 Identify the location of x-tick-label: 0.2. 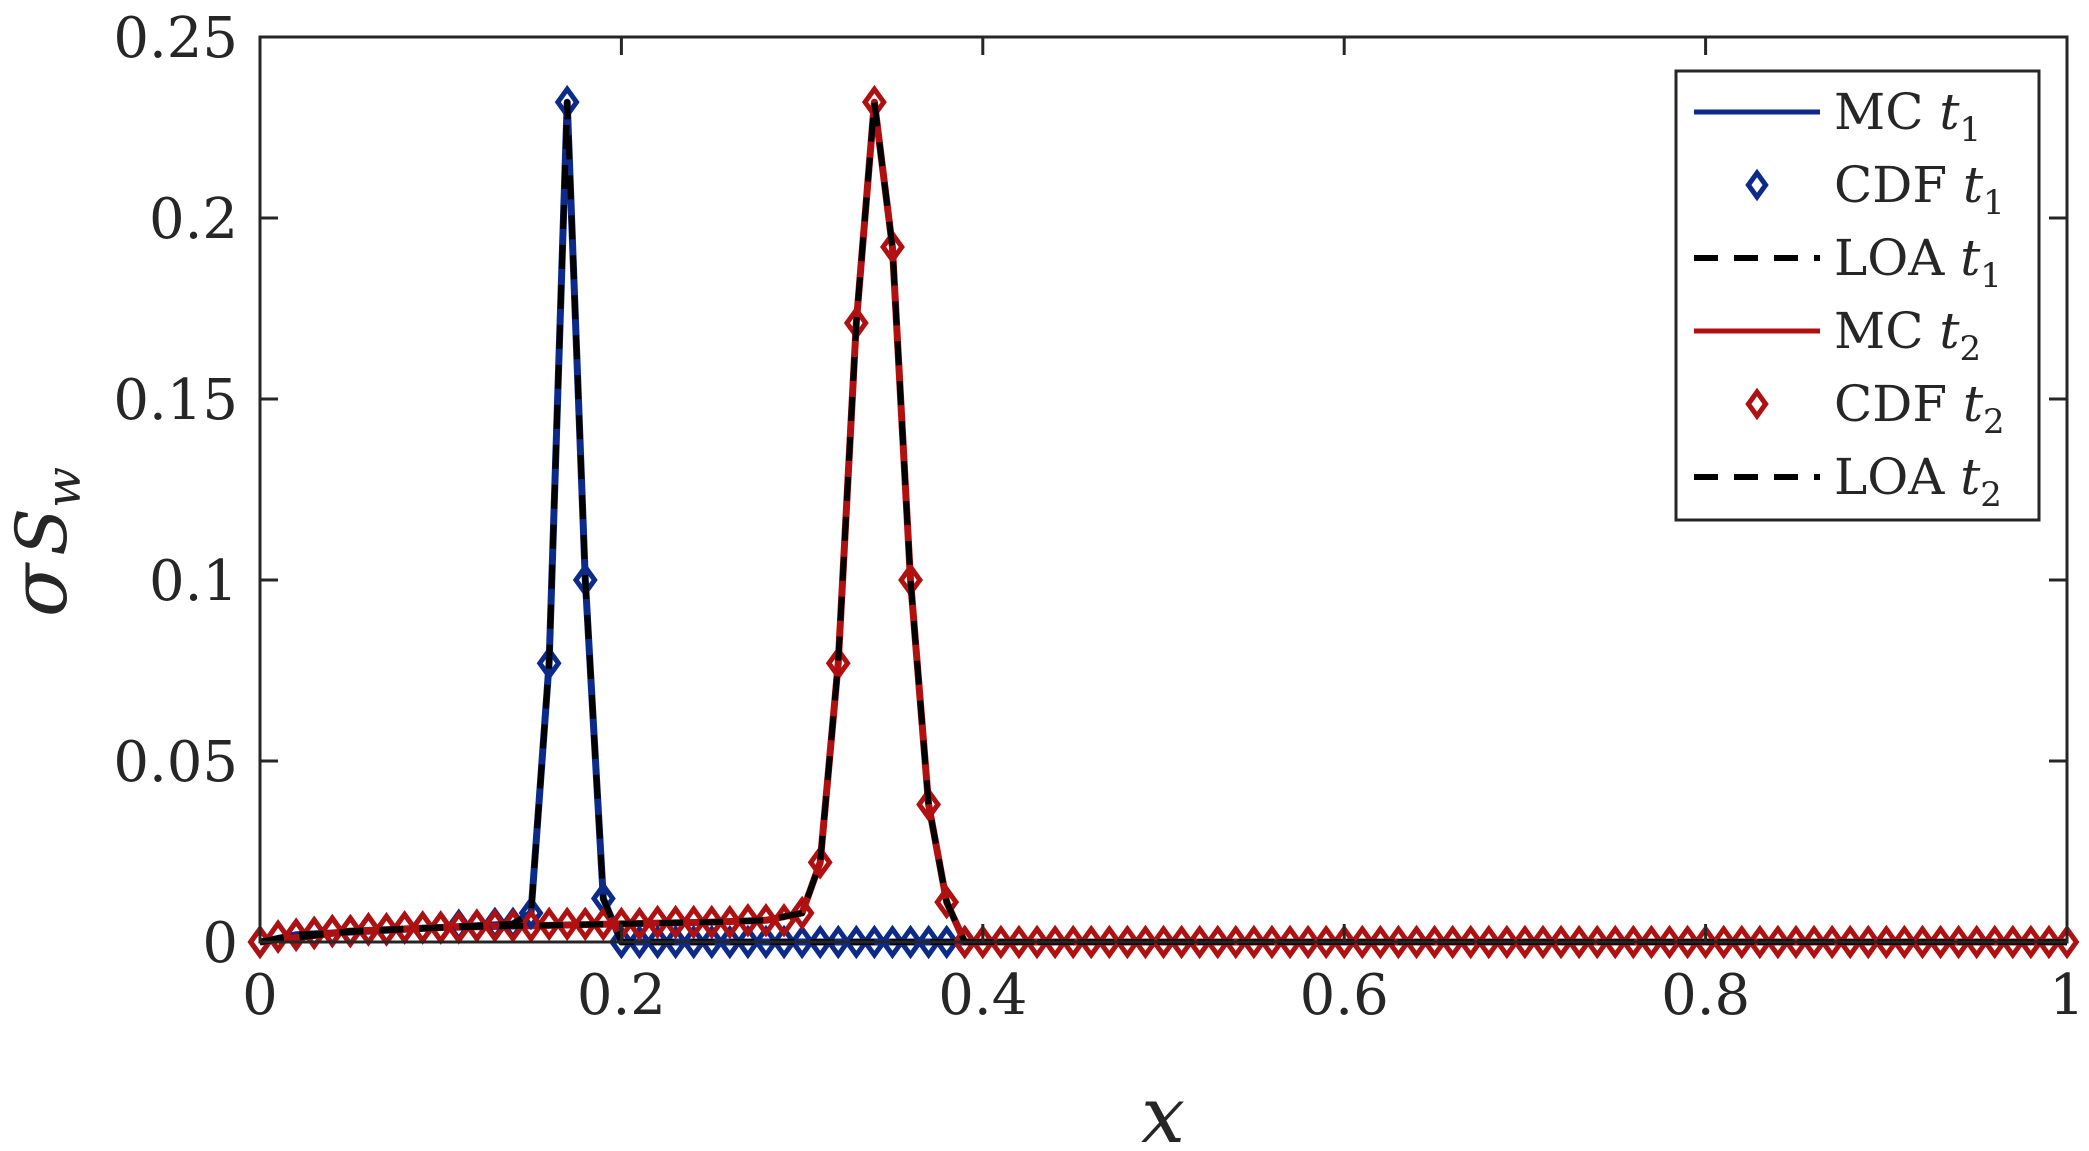
(621, 995).